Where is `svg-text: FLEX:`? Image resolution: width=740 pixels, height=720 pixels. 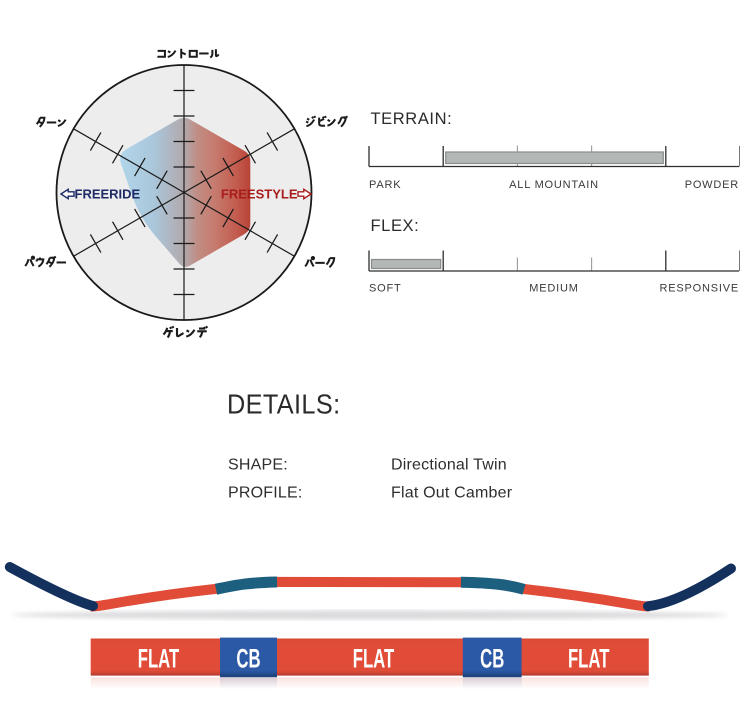 svg-text: FLEX: is located at coordinates (395, 226).